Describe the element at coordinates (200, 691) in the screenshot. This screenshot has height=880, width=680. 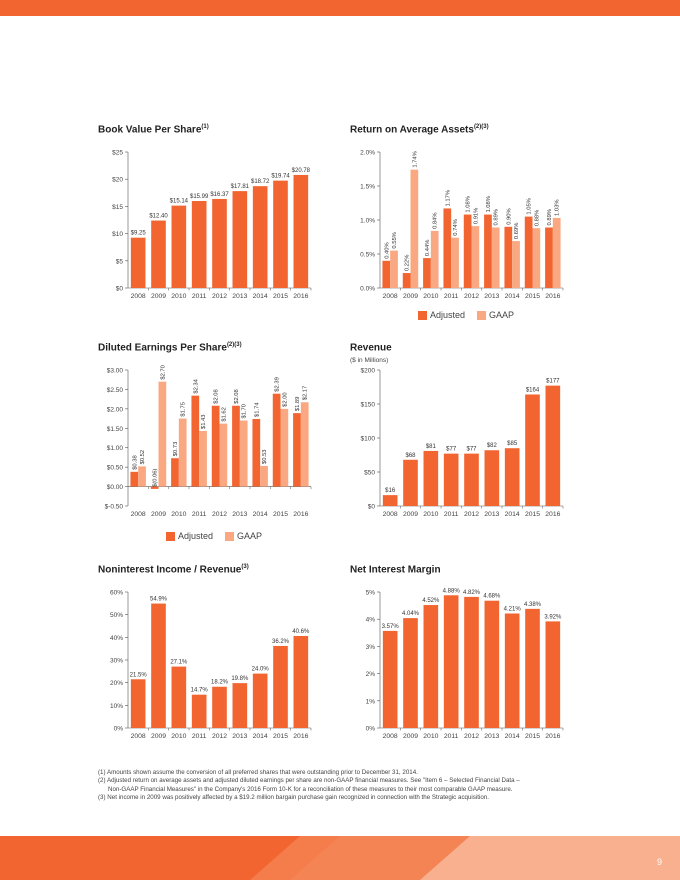
I see `data-label: 14.7%` at that location.